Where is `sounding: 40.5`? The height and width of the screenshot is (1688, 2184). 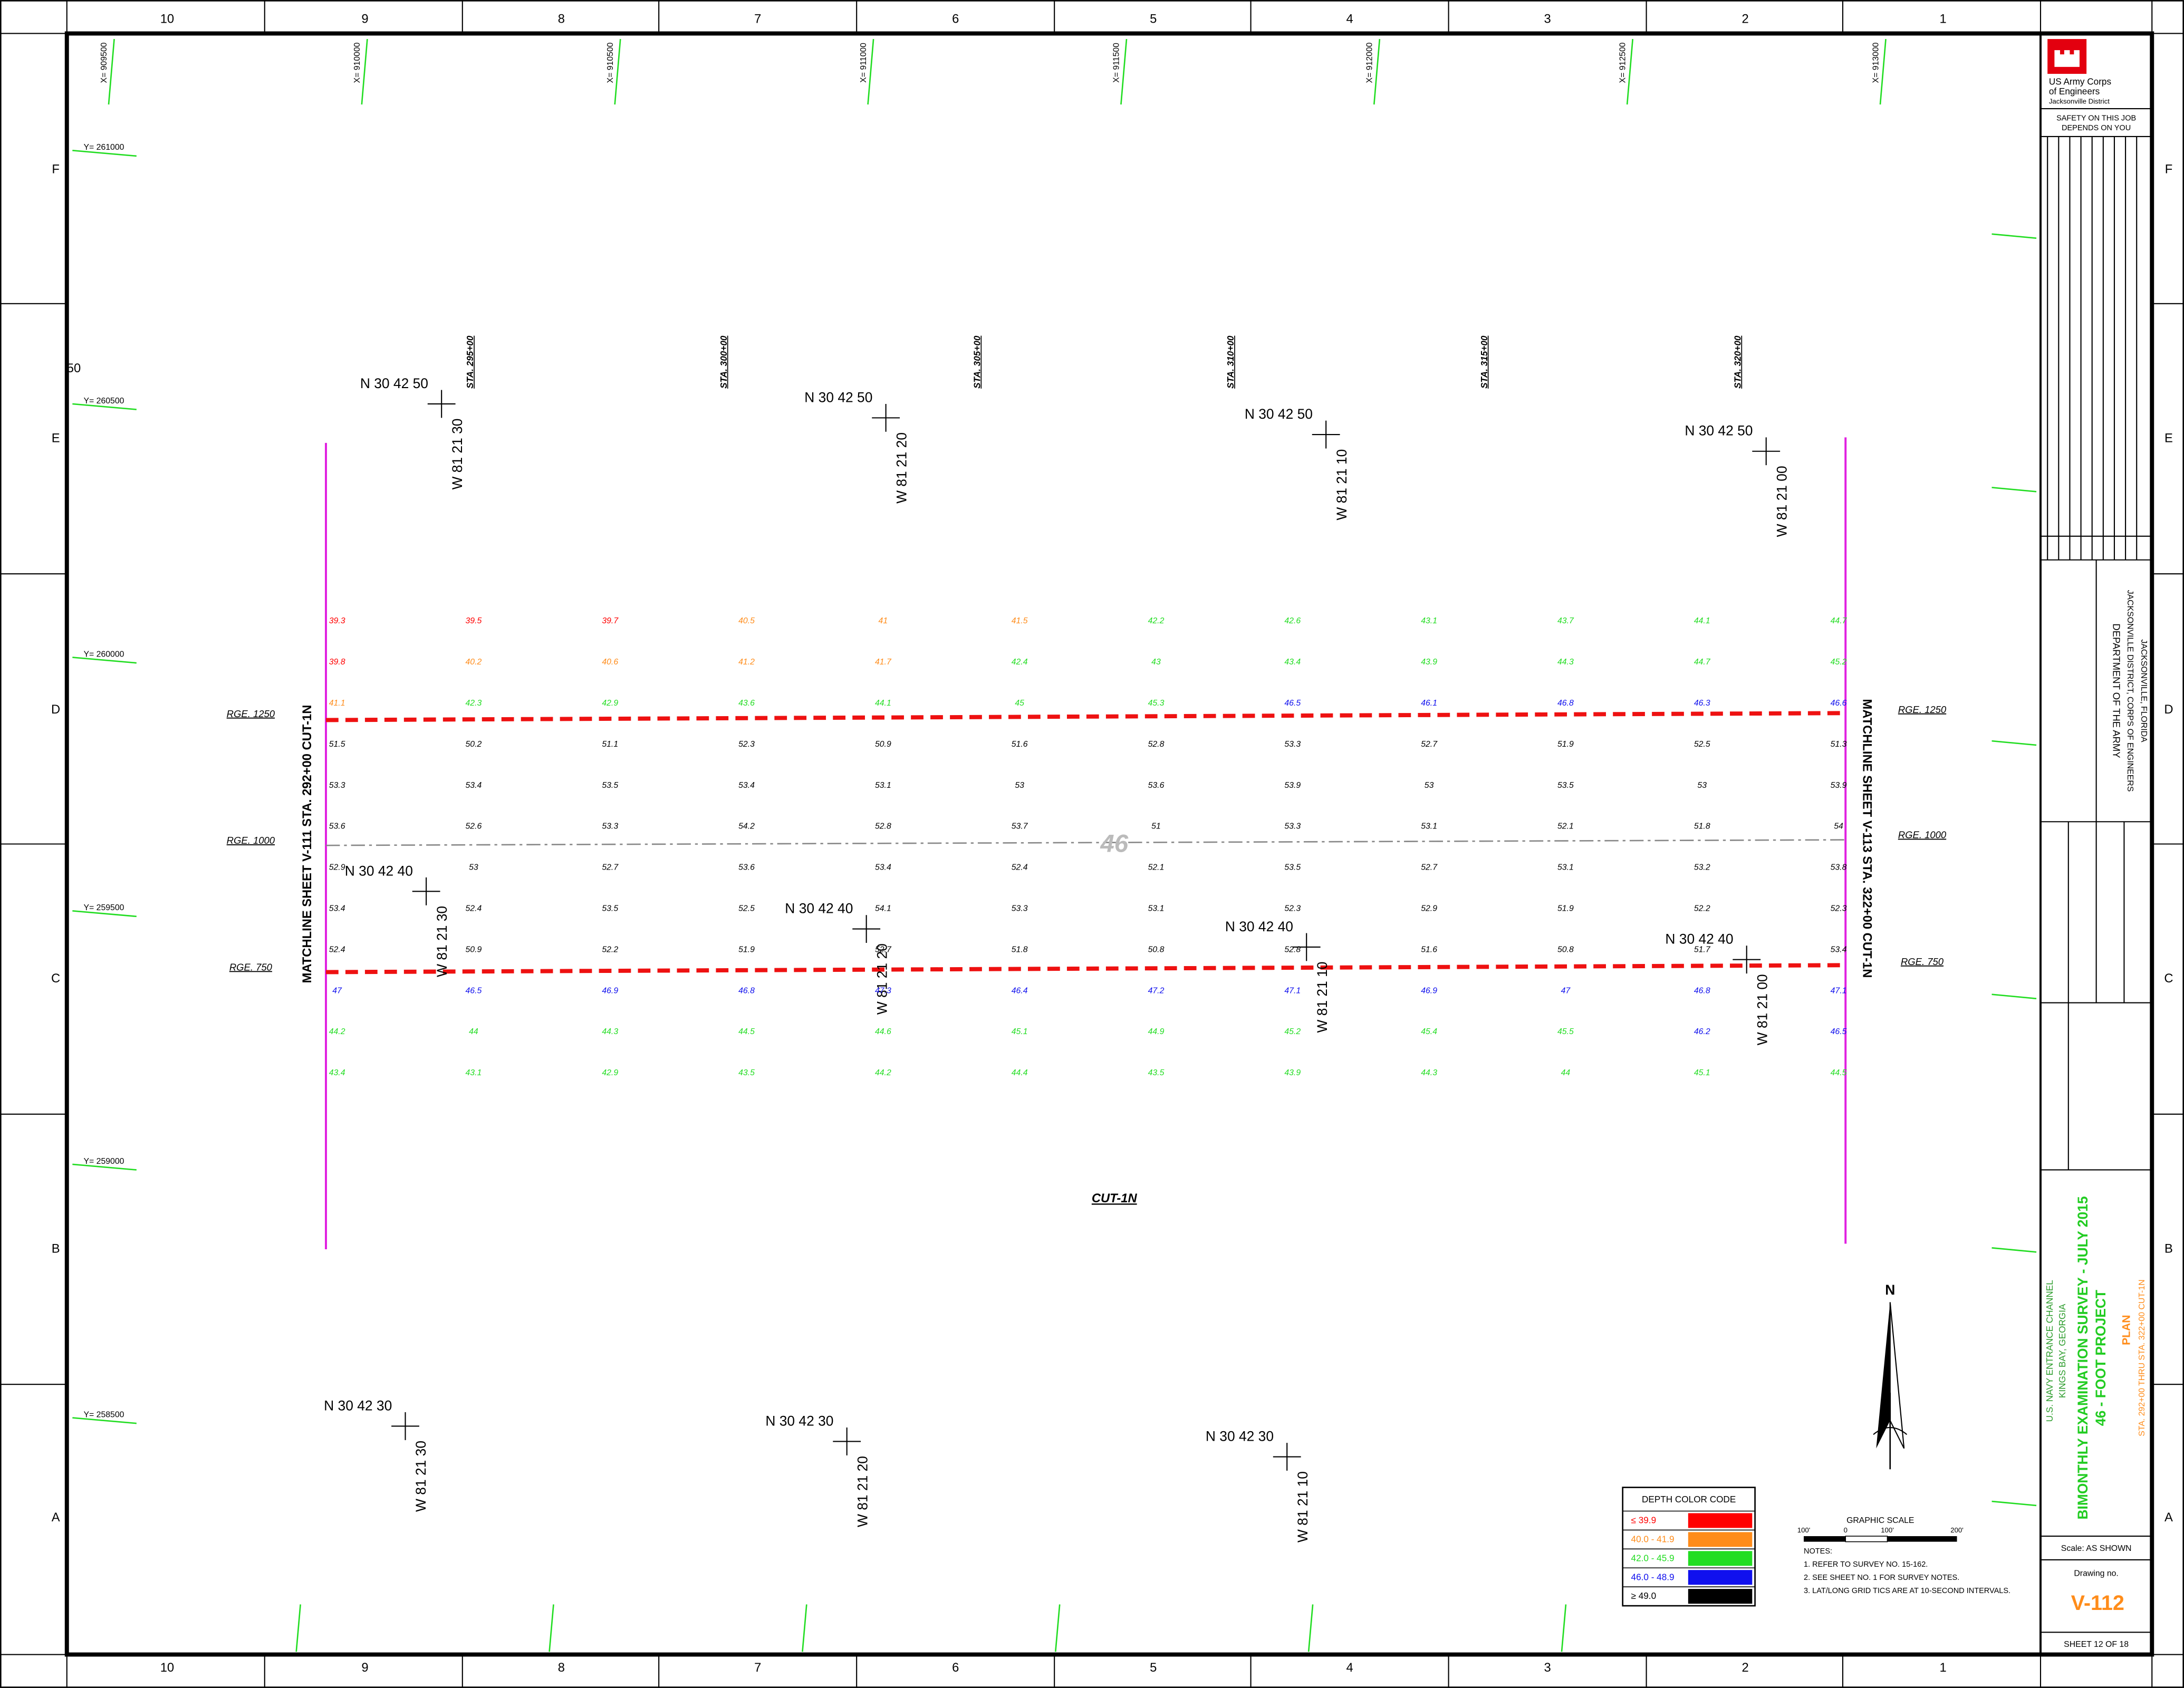
sounding: 40.5 is located at coordinates (746, 621).